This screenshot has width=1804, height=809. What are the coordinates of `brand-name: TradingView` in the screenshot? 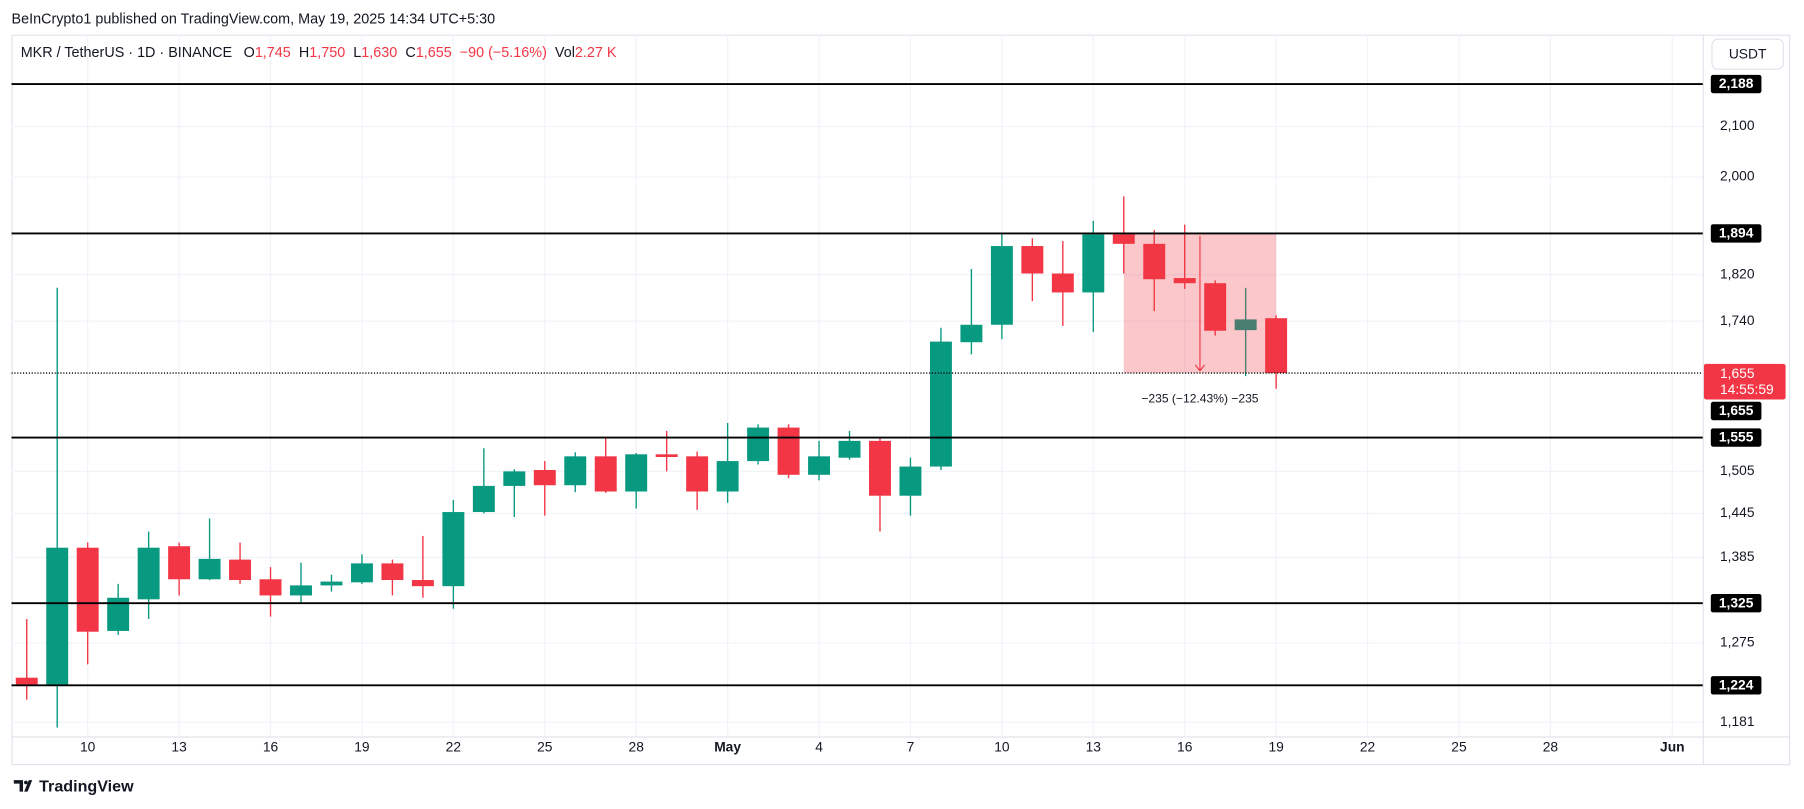 It's located at (86, 786).